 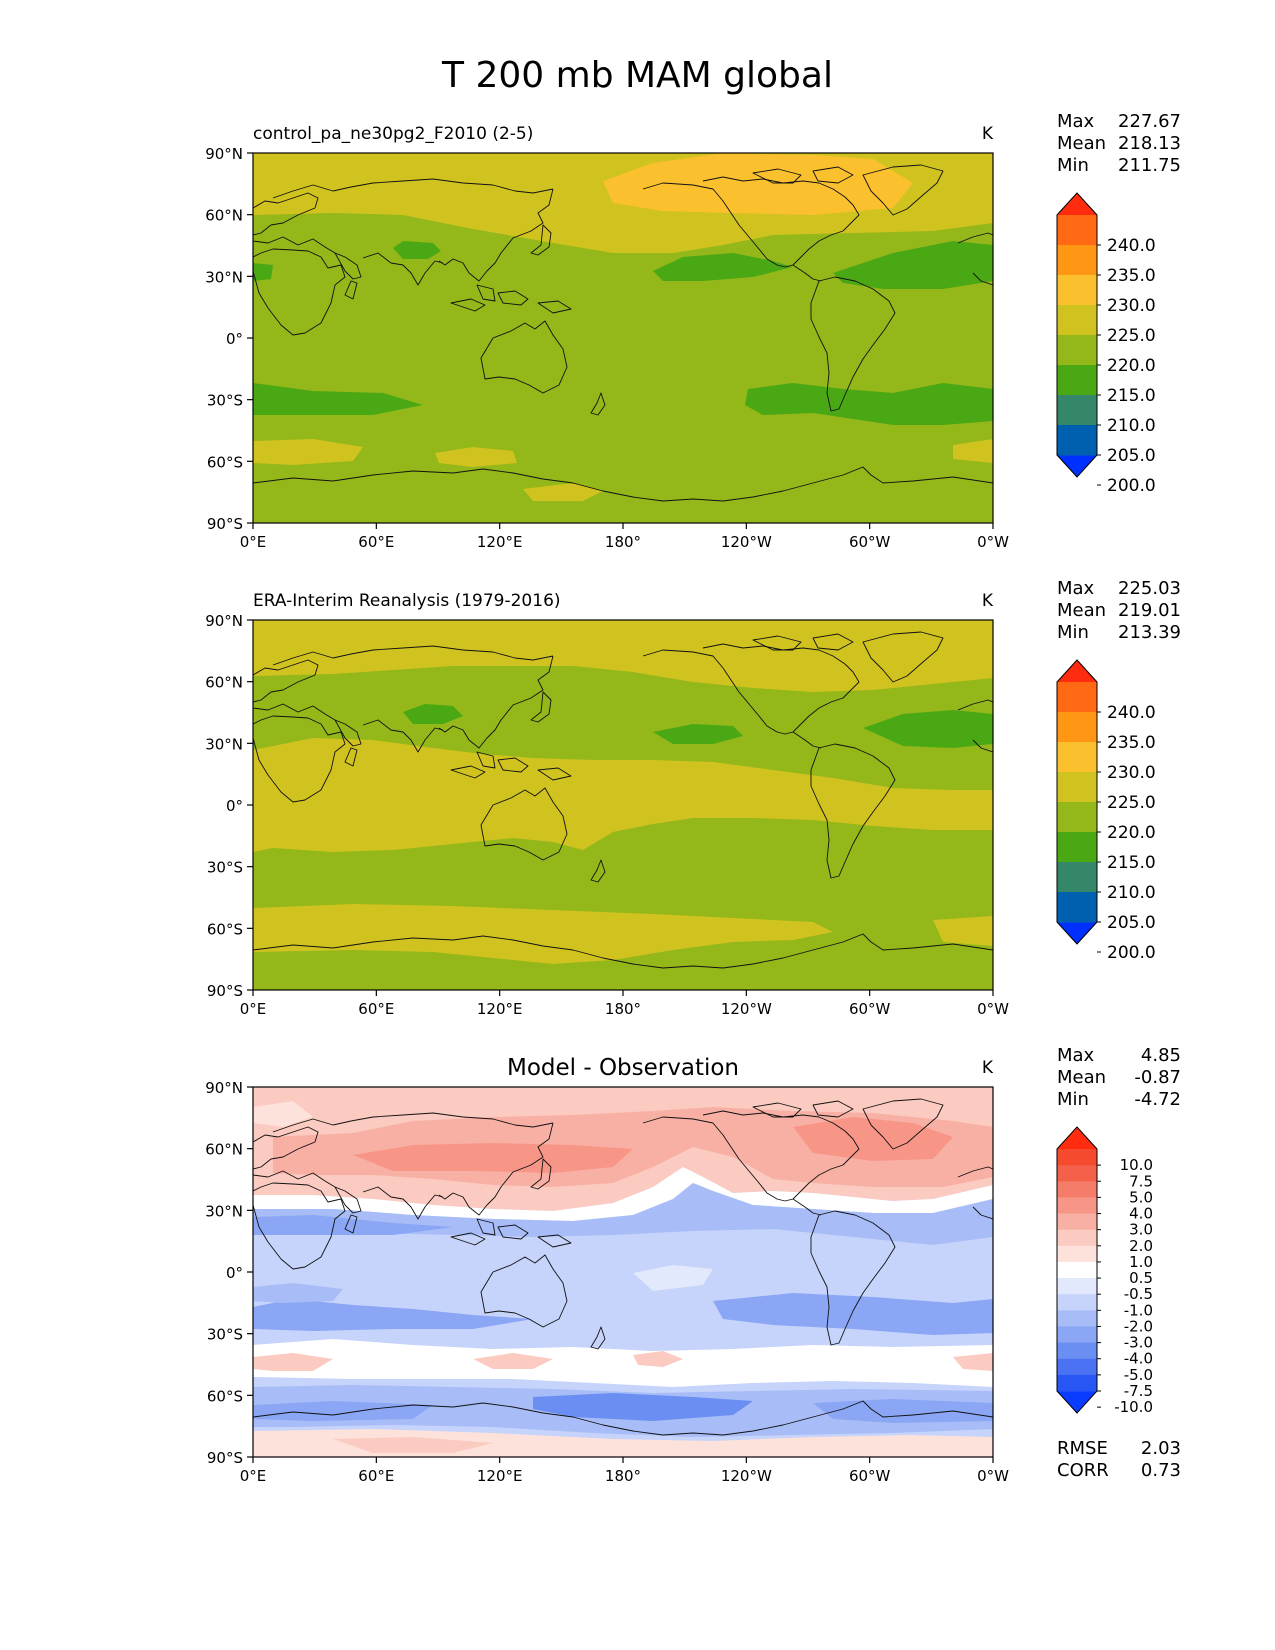 What do you see at coordinates (1131, 803) in the screenshot?
I see `colorbar-tick-label: 225.0` at bounding box center [1131, 803].